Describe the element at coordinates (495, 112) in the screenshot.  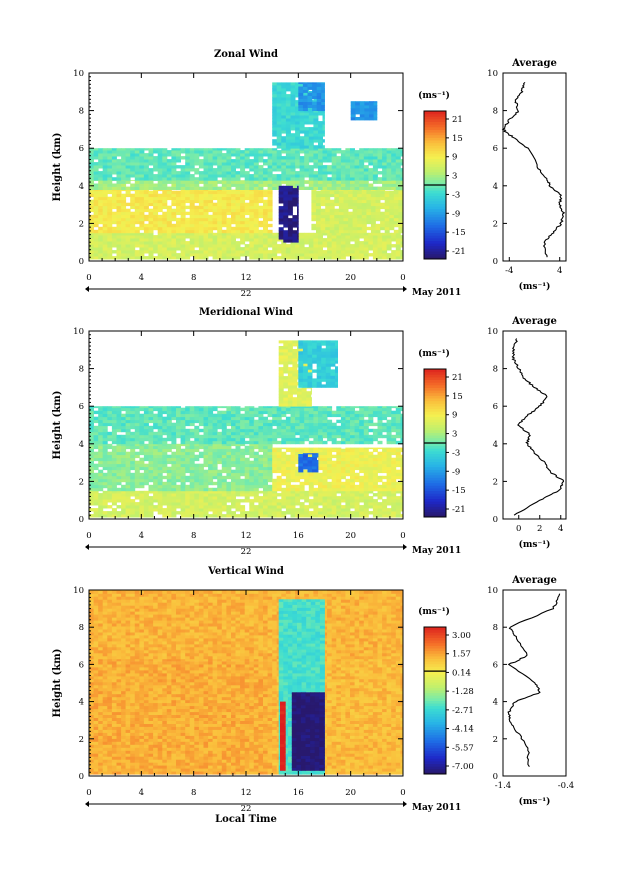
I see `profile-y-tick-label: 8` at that location.